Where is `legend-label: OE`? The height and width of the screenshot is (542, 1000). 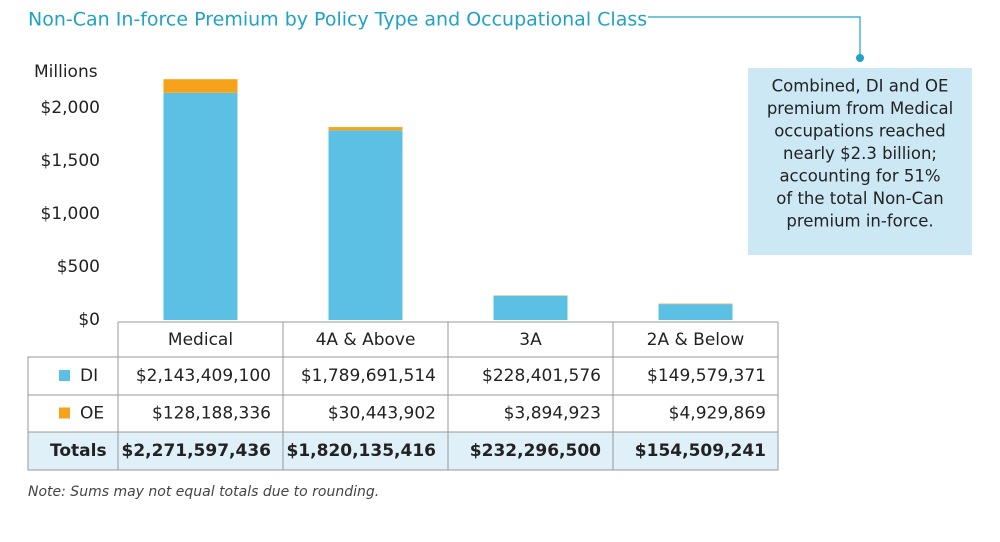 legend-label: OE is located at coordinates (92, 414).